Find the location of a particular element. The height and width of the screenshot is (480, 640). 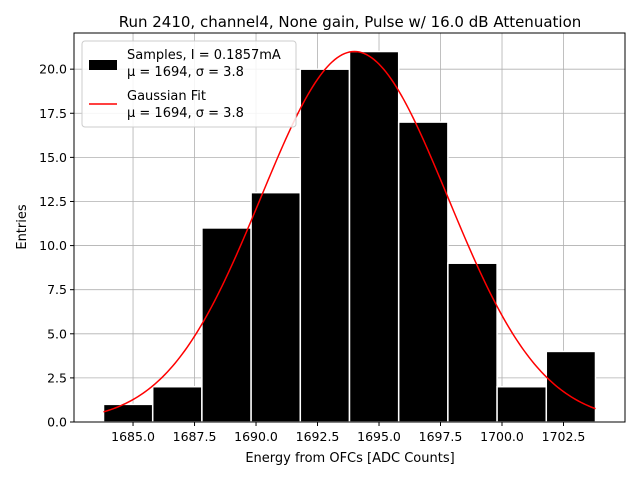

x-tick-label: 1700.0 is located at coordinates (502, 436).